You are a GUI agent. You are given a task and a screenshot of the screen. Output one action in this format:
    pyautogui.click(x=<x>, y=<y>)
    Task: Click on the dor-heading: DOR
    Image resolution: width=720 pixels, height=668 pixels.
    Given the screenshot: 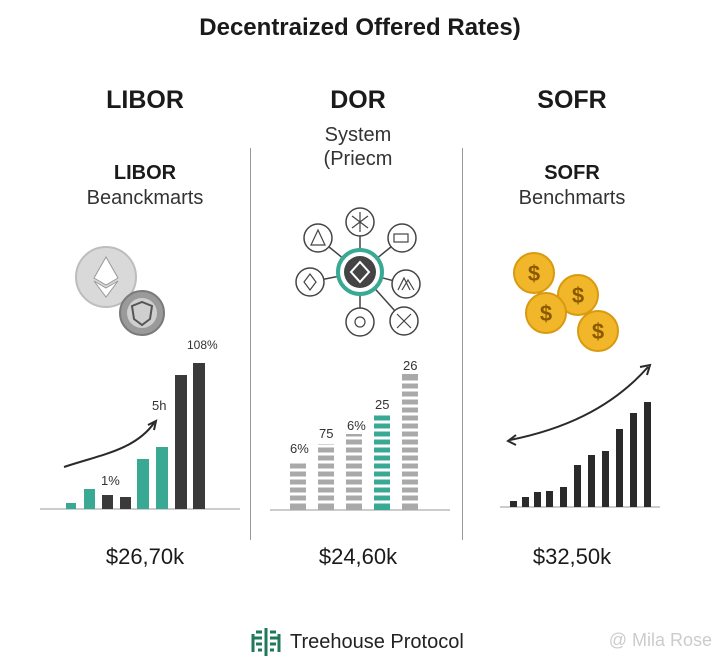 What is the action you would take?
    pyautogui.click(x=358, y=100)
    